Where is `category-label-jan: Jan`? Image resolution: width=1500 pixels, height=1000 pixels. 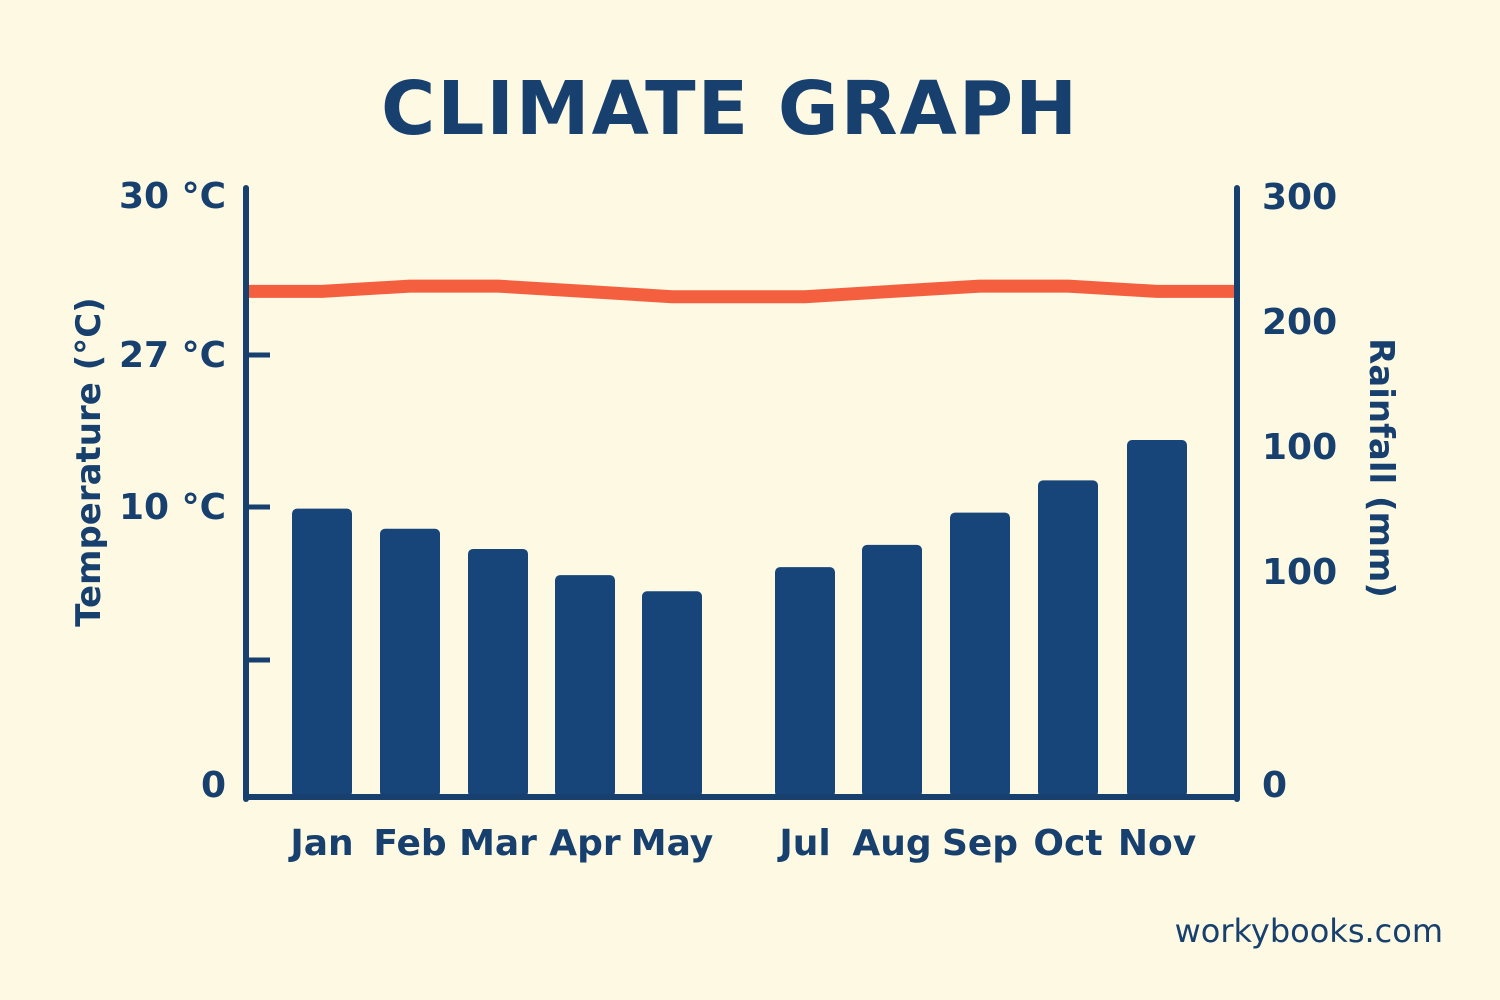 category-label-jan: Jan is located at coordinates (320, 843).